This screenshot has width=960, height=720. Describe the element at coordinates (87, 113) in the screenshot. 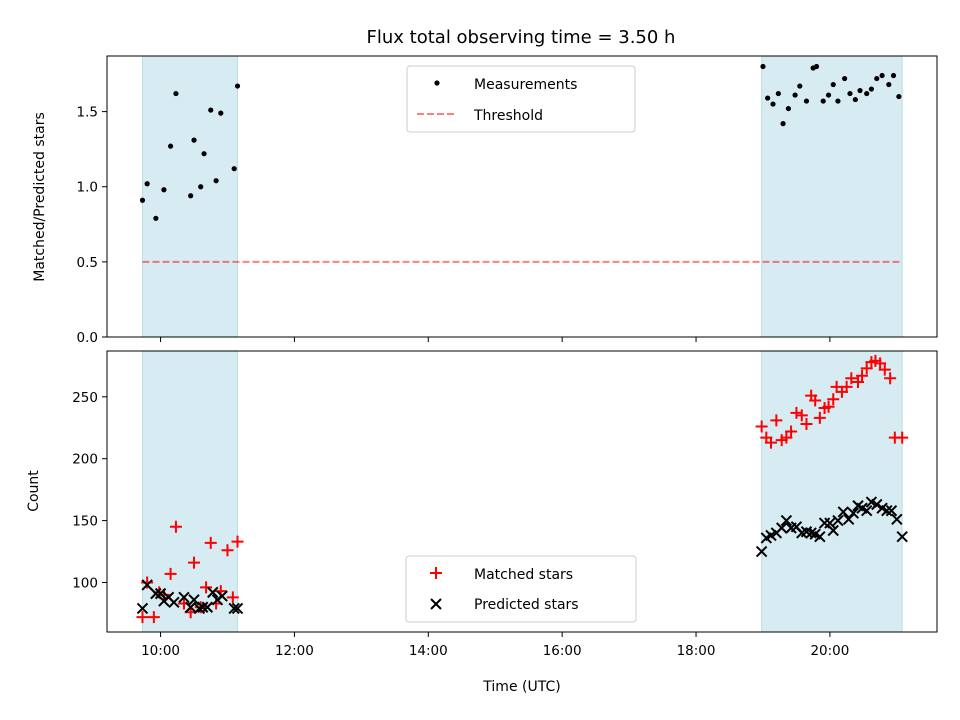

I see `y-tick-label: 1.5` at that location.